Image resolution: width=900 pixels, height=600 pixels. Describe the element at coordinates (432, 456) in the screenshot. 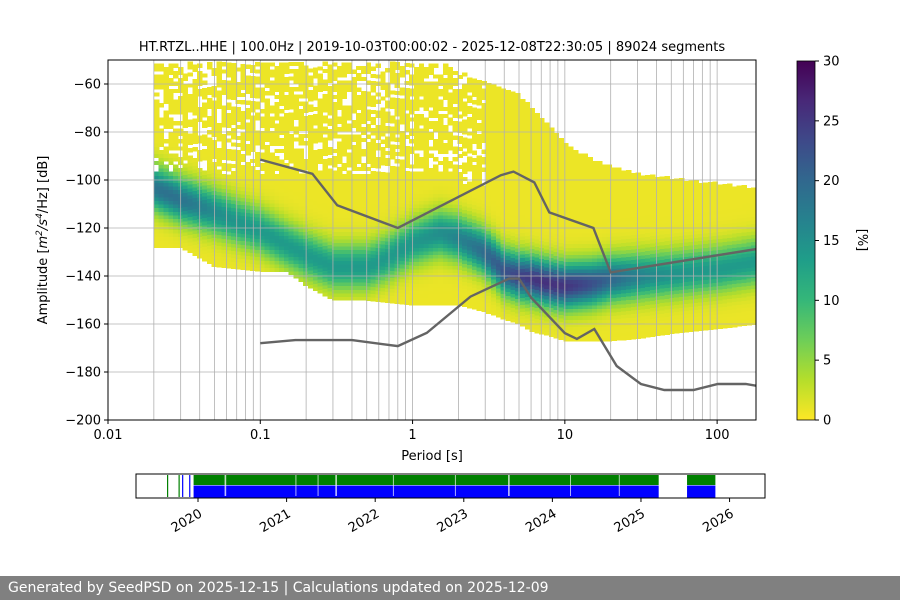

I see `x-axis-label: Period [s]` at that location.